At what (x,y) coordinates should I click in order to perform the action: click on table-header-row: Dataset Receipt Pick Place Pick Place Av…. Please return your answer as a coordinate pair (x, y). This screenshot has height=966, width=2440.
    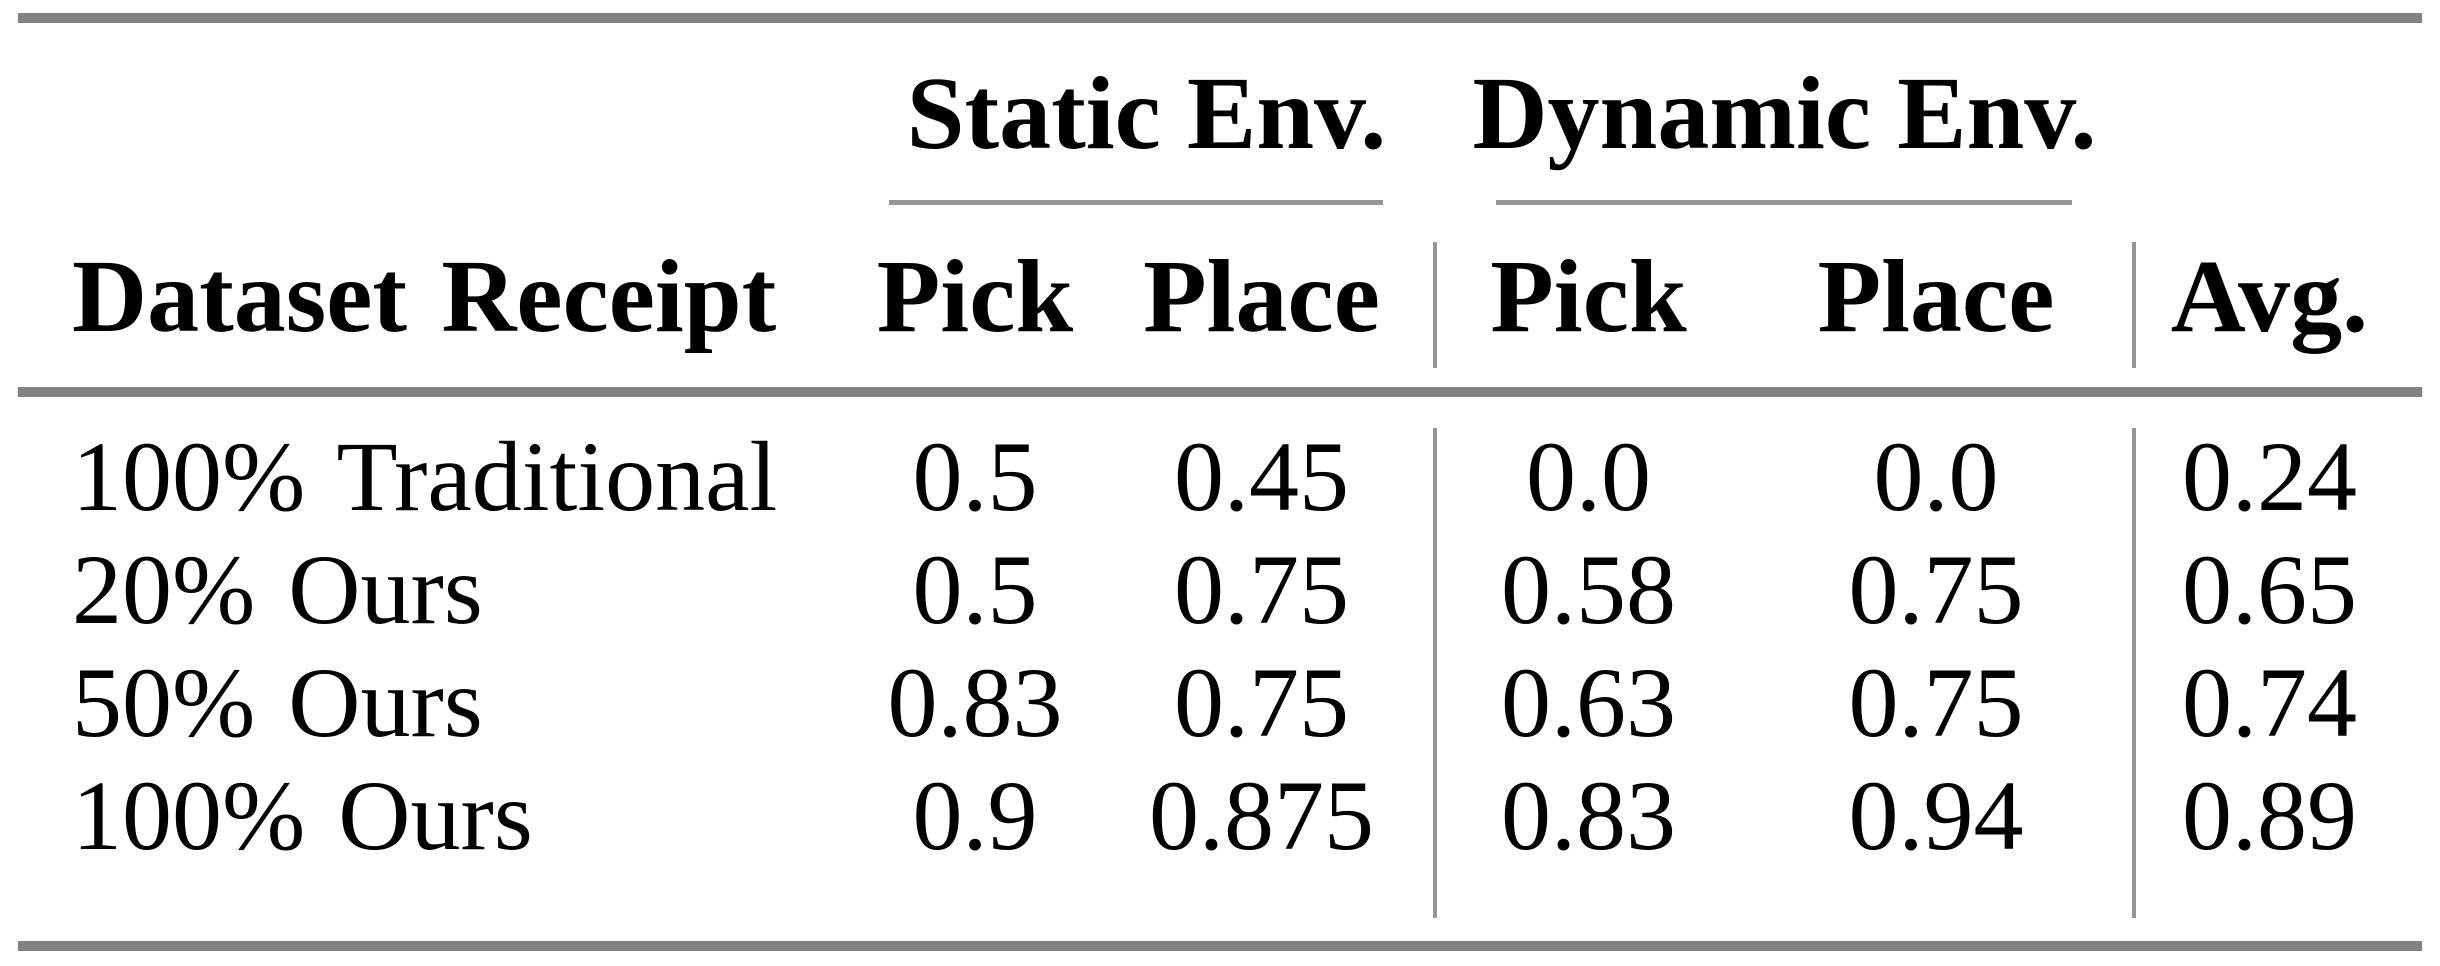
    Looking at the image, I should click on (1220, 301).